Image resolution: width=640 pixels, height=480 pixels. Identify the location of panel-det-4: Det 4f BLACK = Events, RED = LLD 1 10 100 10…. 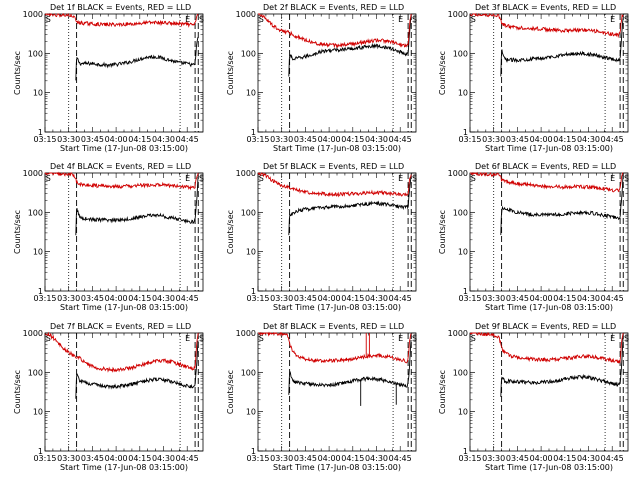
(108, 237).